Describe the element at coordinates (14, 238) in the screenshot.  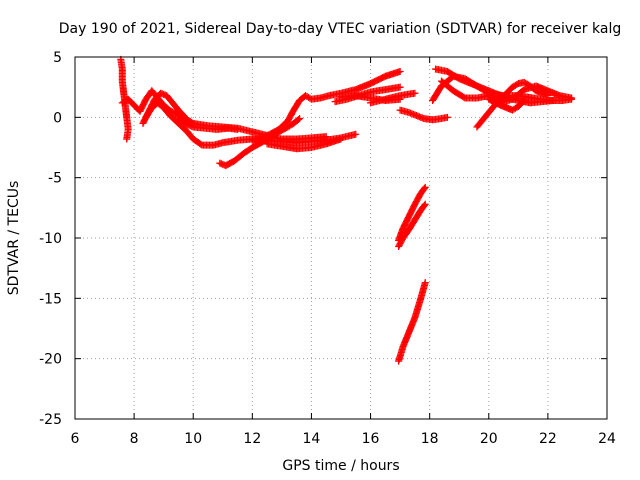
I see `y-axis-label: SDTVAR / TECUs` at that location.